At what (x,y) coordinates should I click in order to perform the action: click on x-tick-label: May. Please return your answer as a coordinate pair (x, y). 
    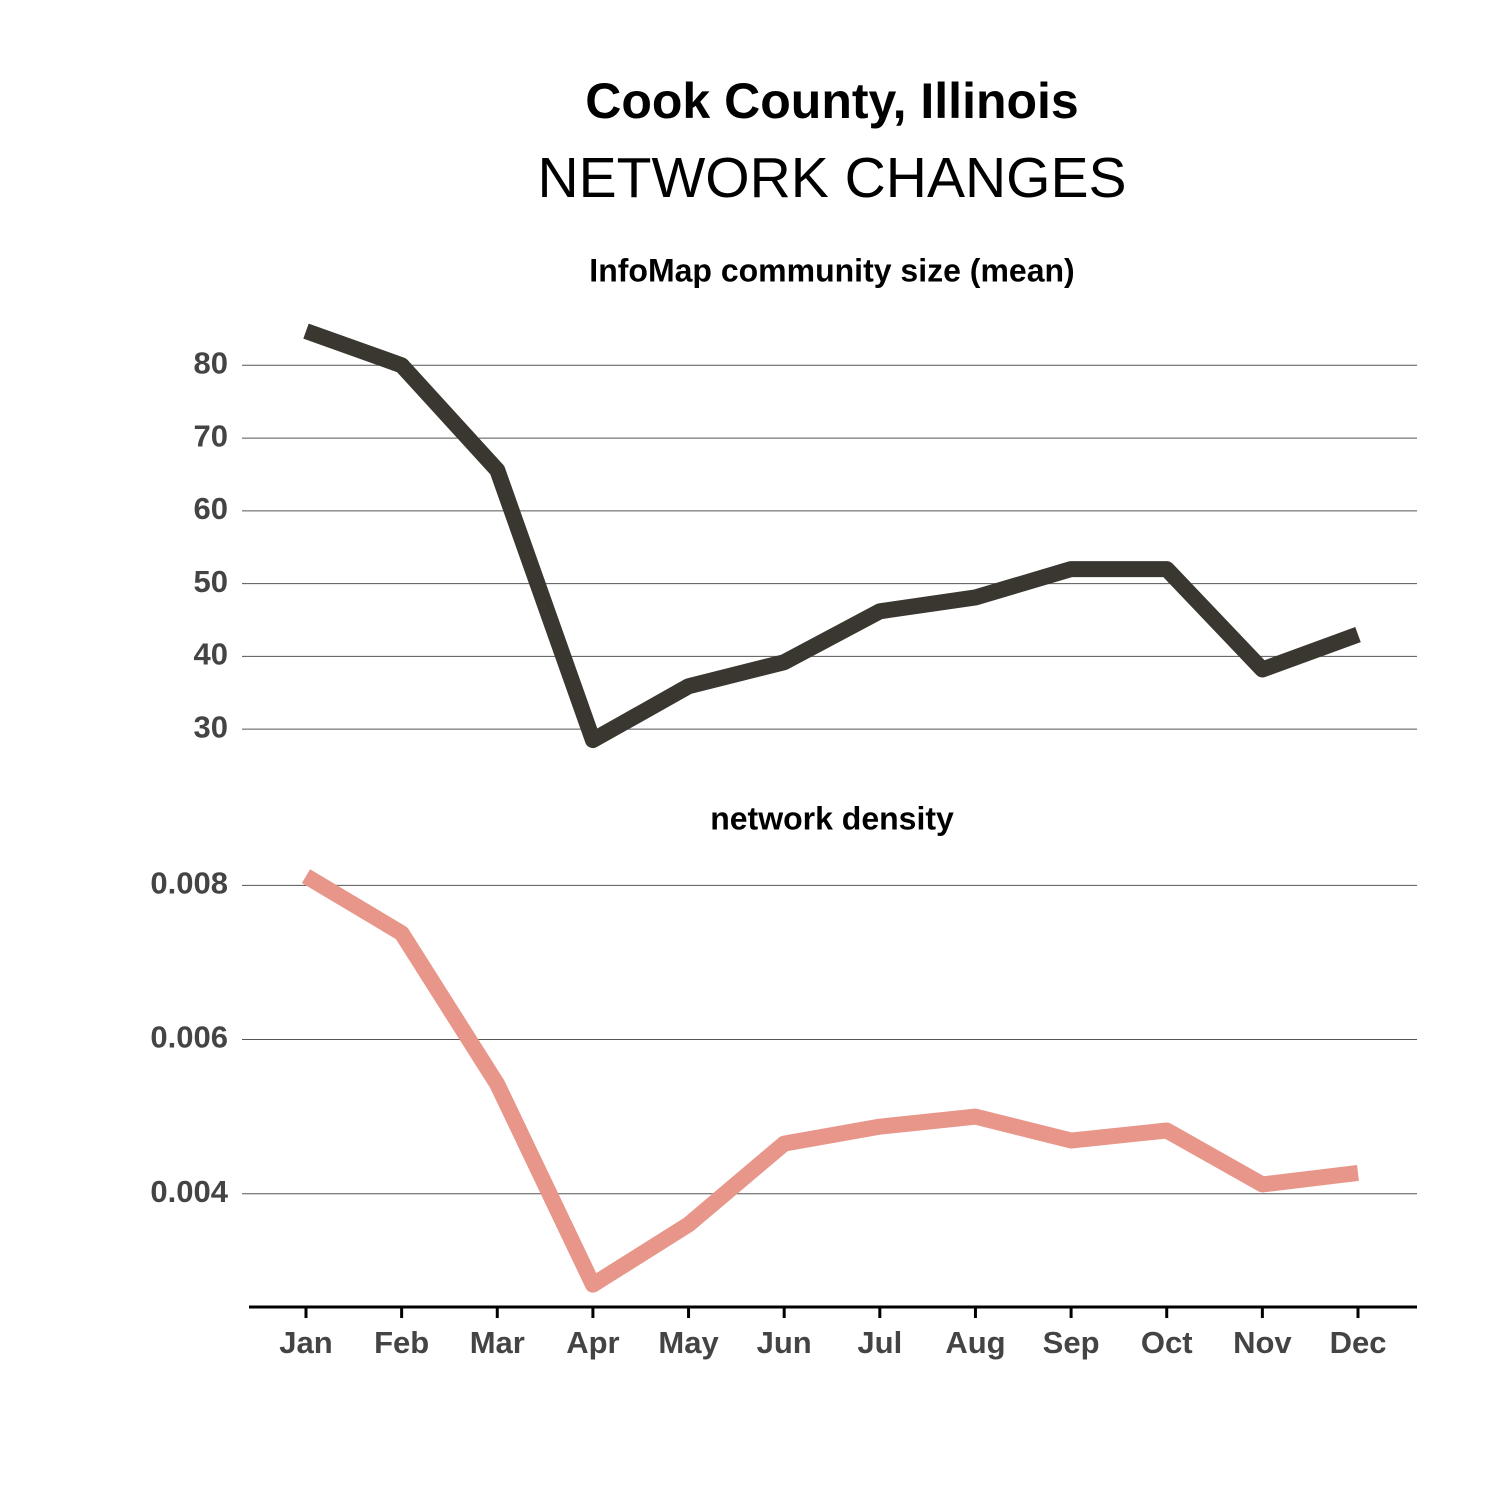
    Looking at the image, I should click on (688, 1342).